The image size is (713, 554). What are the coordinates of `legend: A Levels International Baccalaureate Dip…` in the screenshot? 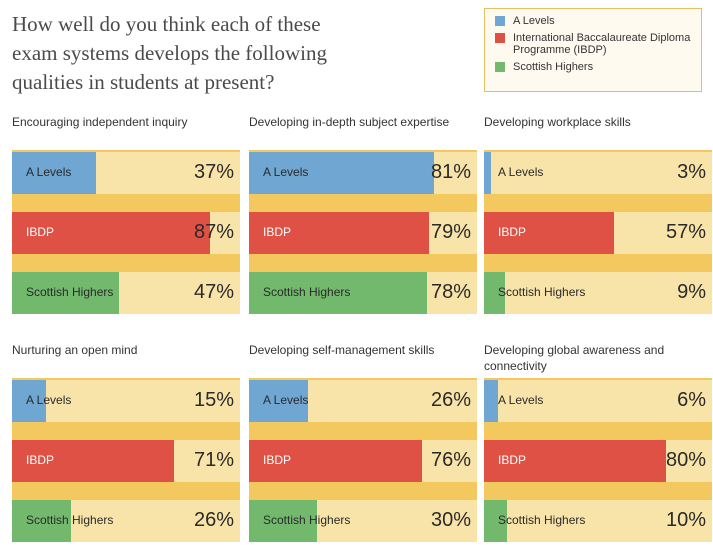 It's located at (593, 50).